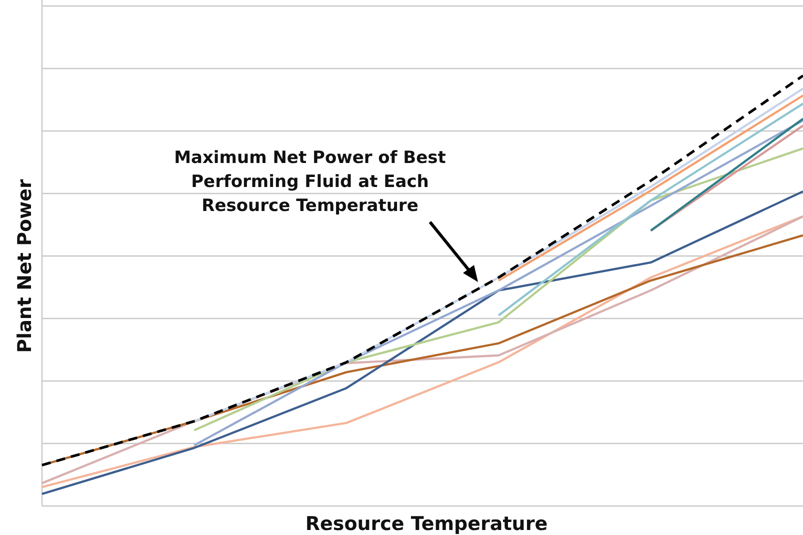  What do you see at coordinates (25, 265) in the screenshot?
I see `y-axis-title: Plant Net Power` at bounding box center [25, 265].